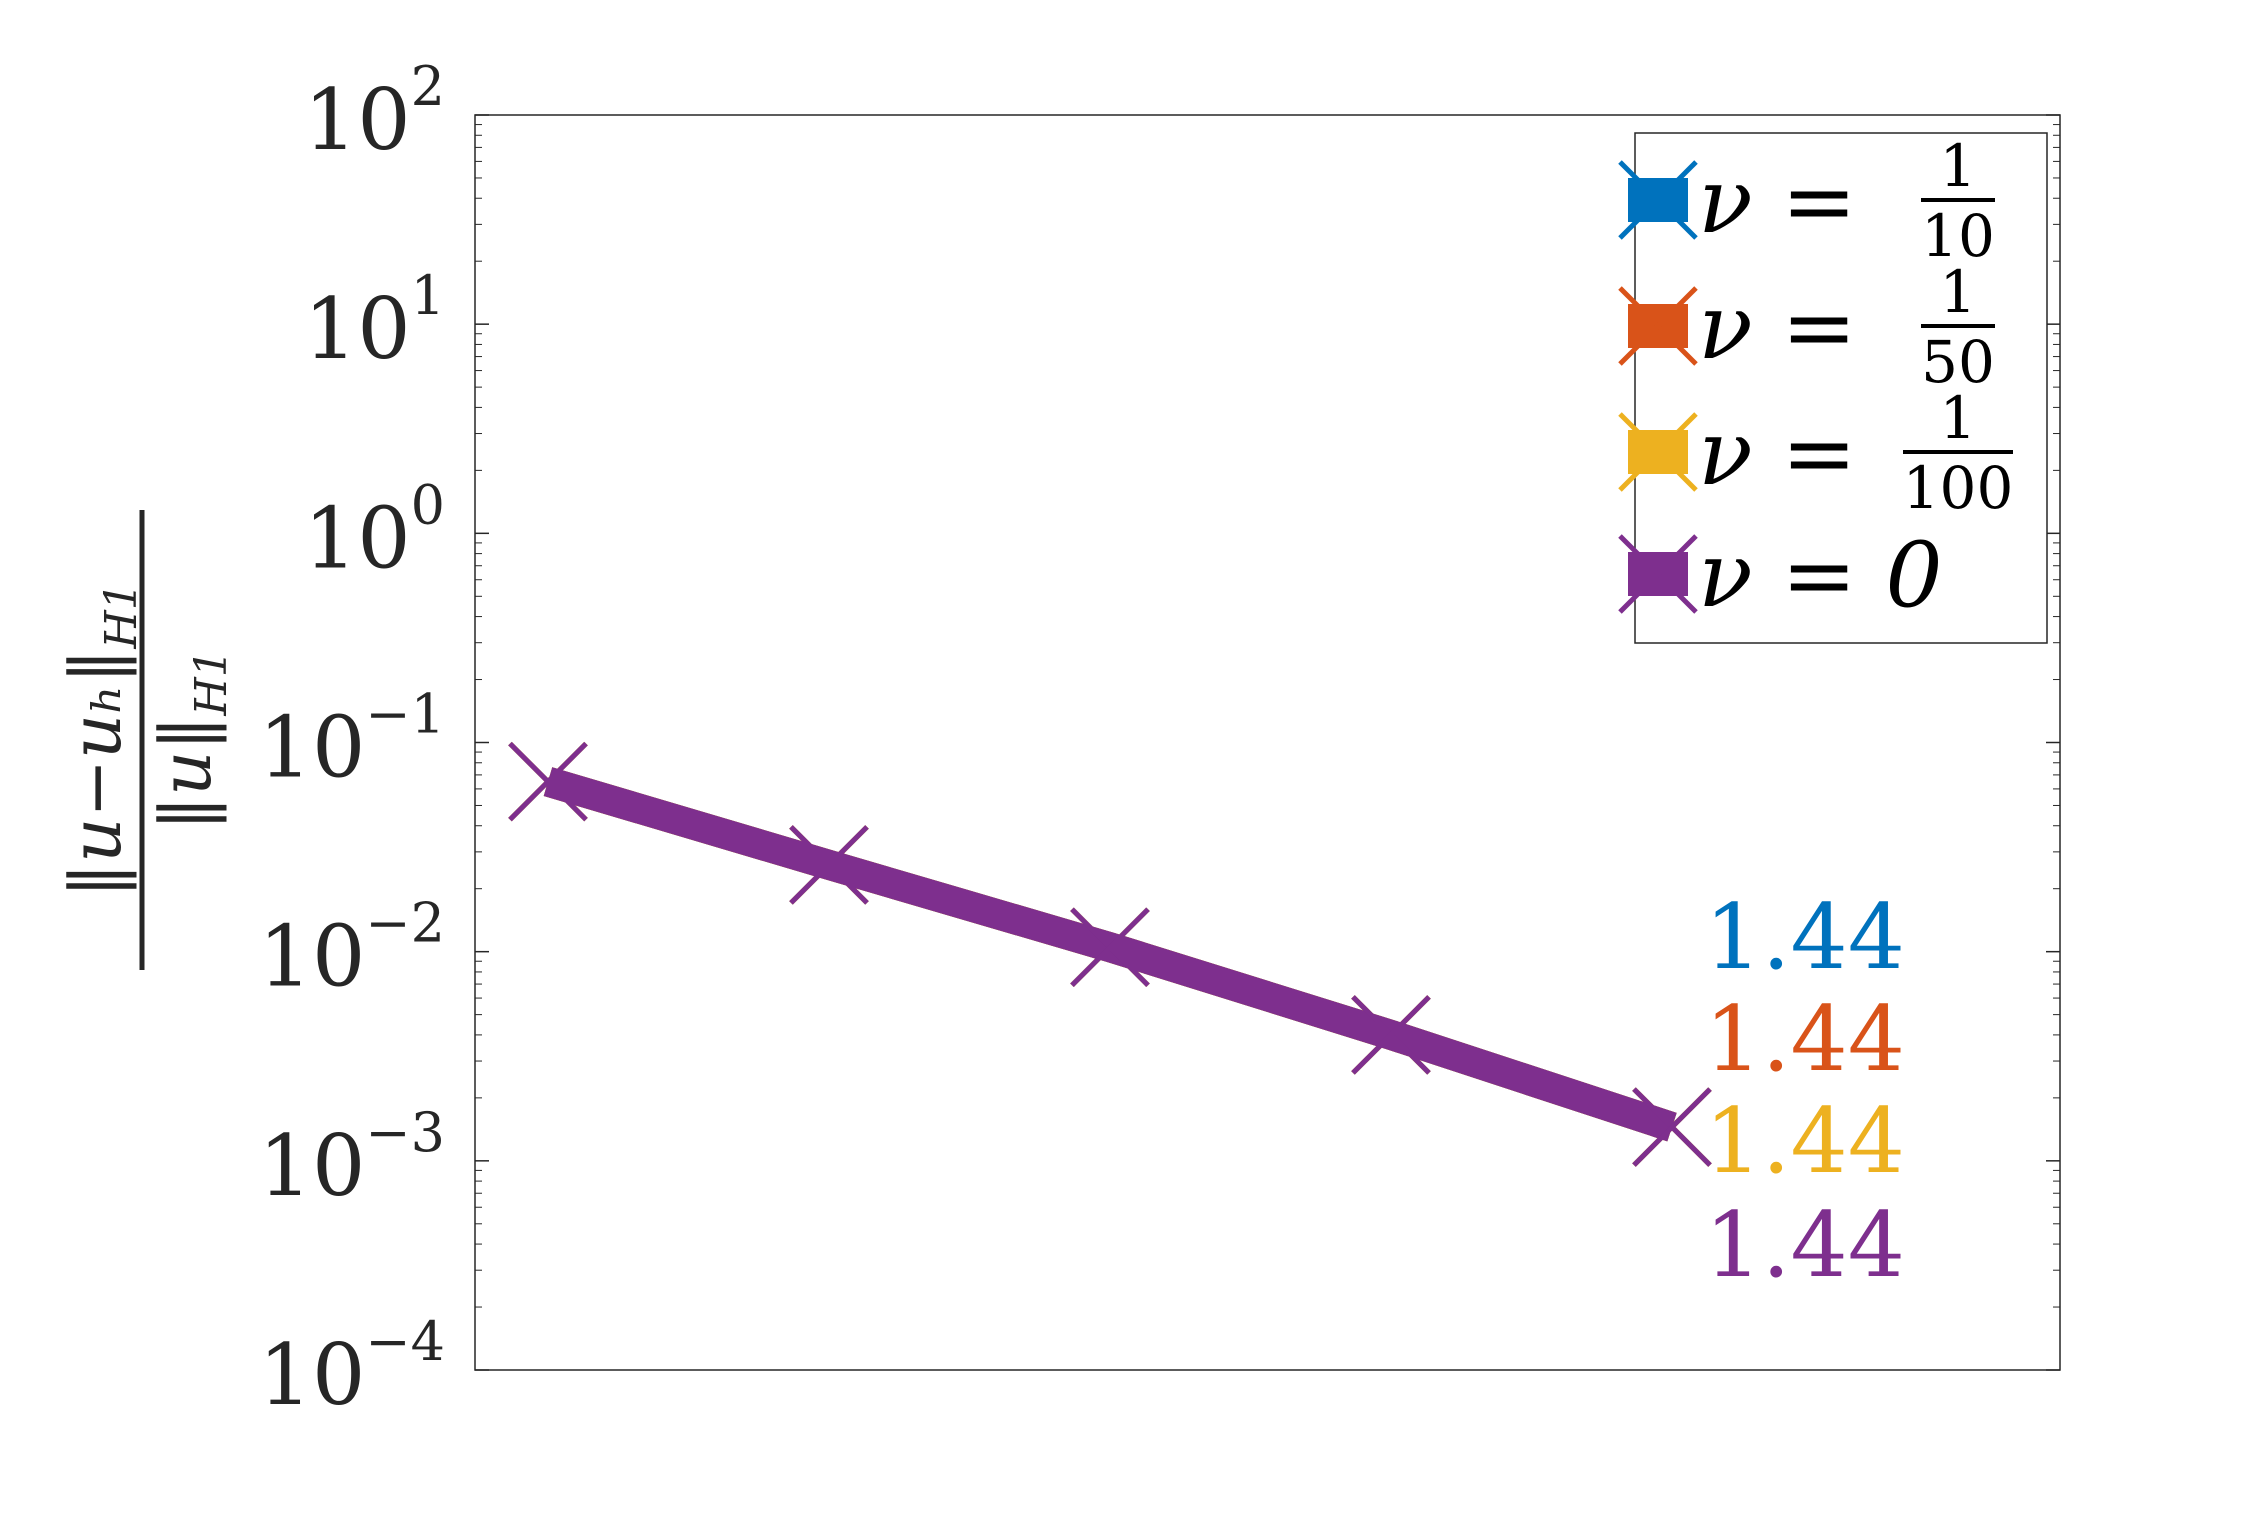 This screenshot has width=2250, height=1520. I want to click on legend-box, so click(1841, 388).